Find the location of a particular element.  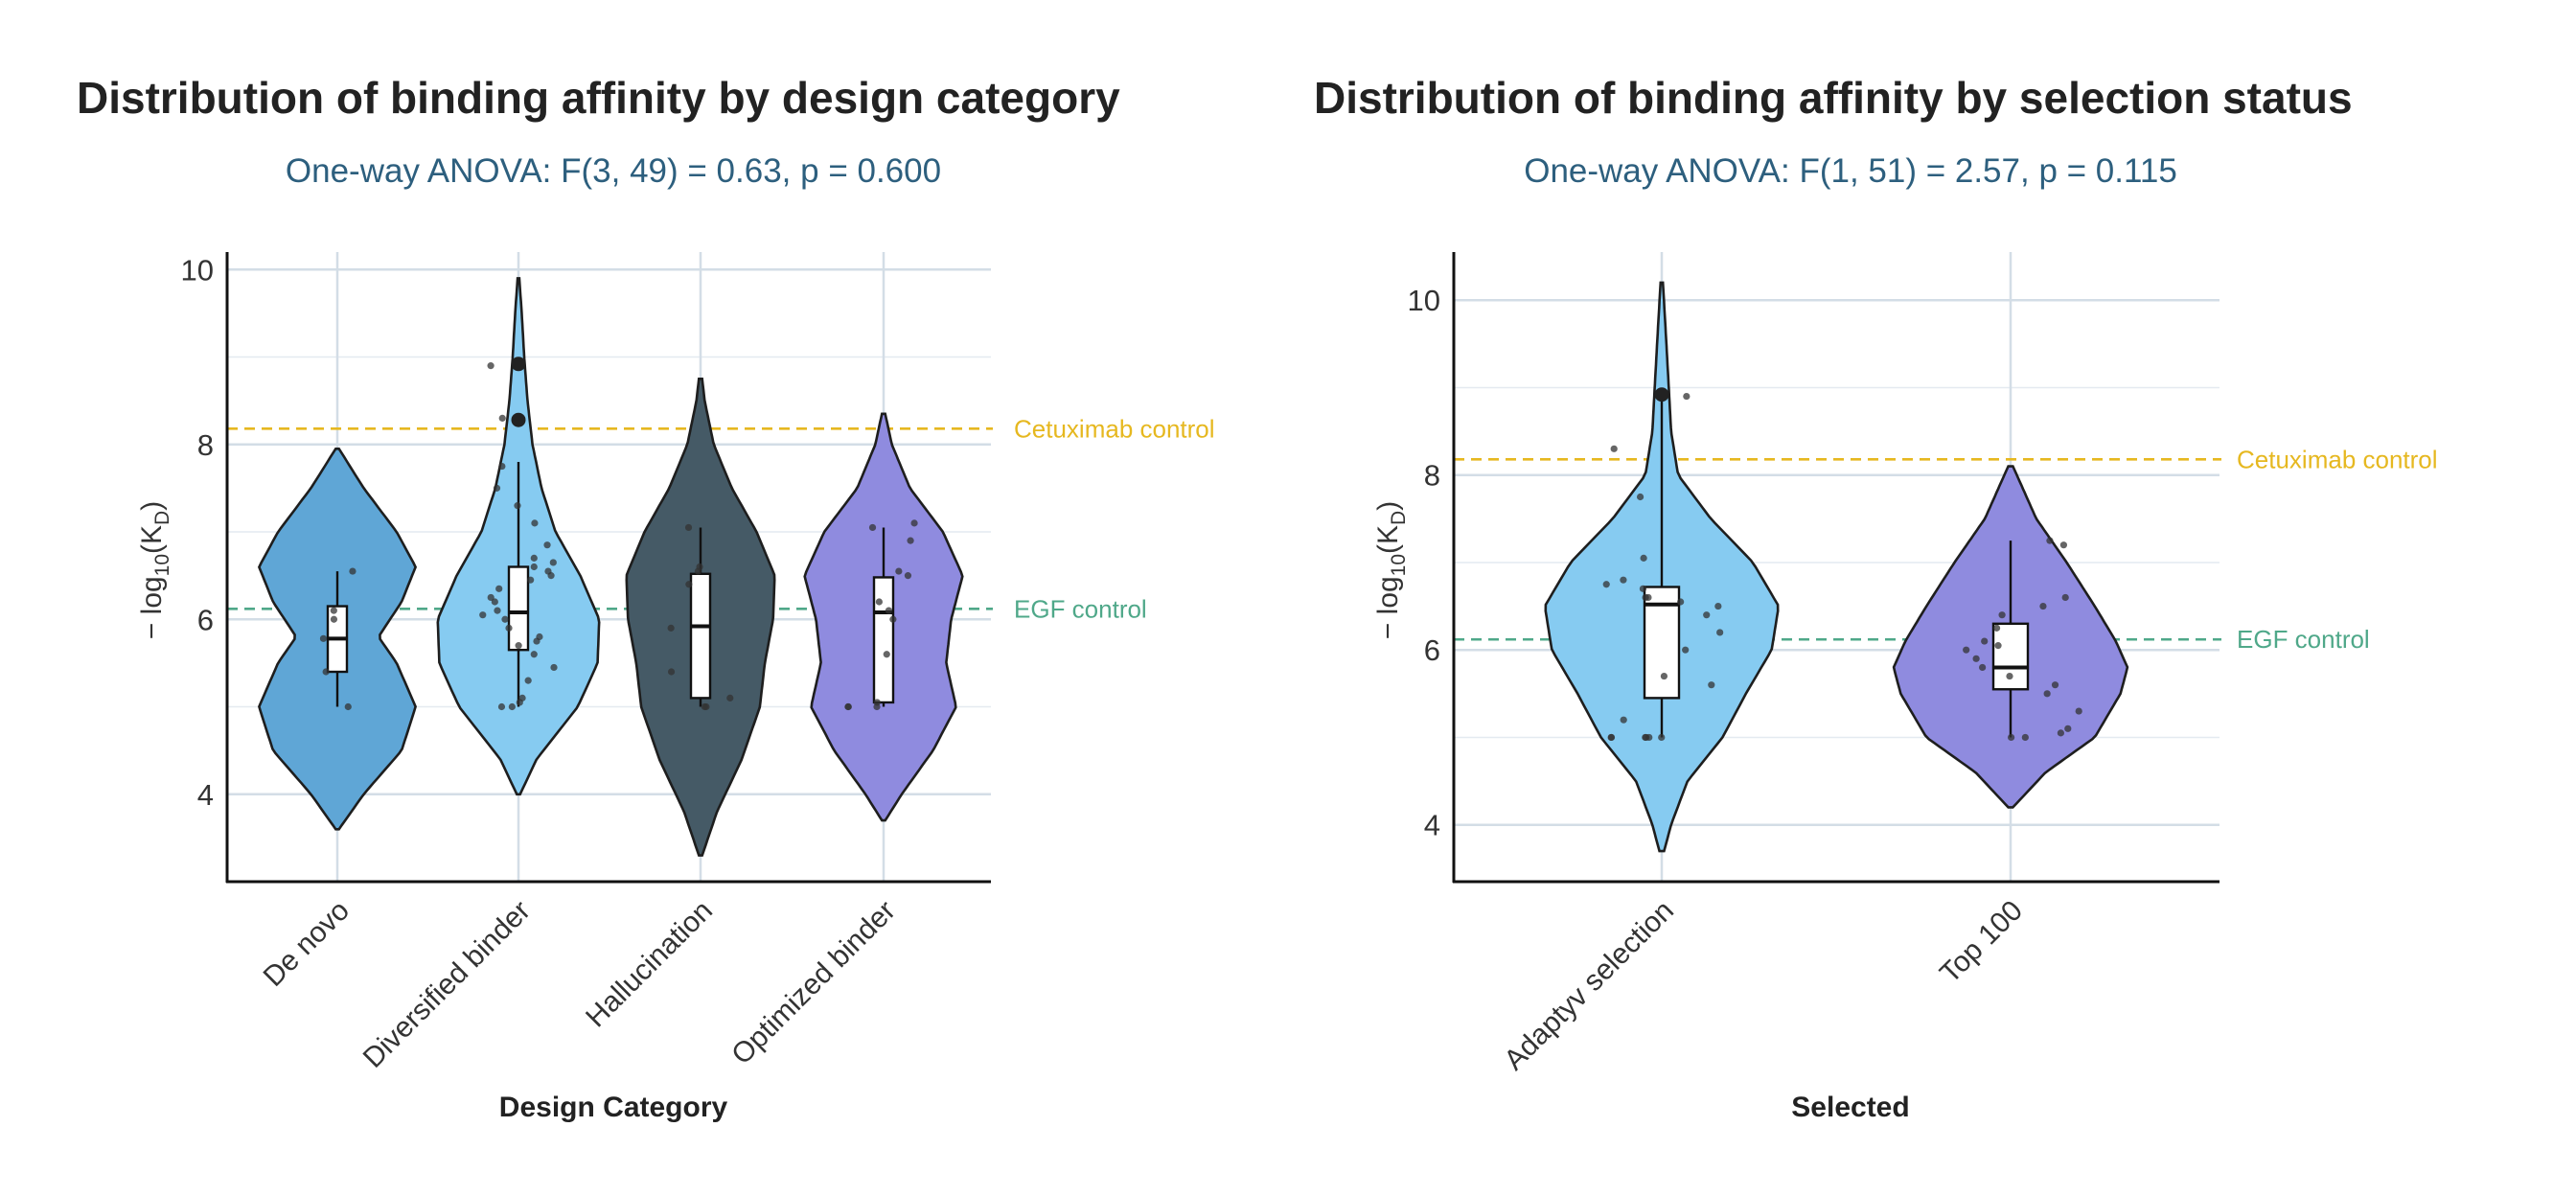

violin-hallucination is located at coordinates (700, 617).